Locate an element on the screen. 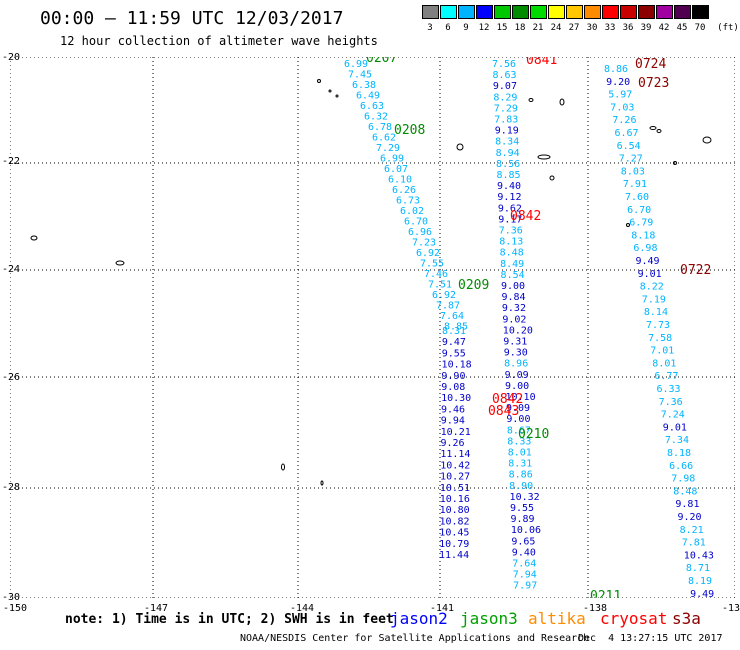 The width and height of the screenshot is (740, 650). wave-height-value: 7.64 is located at coordinates (524, 564).